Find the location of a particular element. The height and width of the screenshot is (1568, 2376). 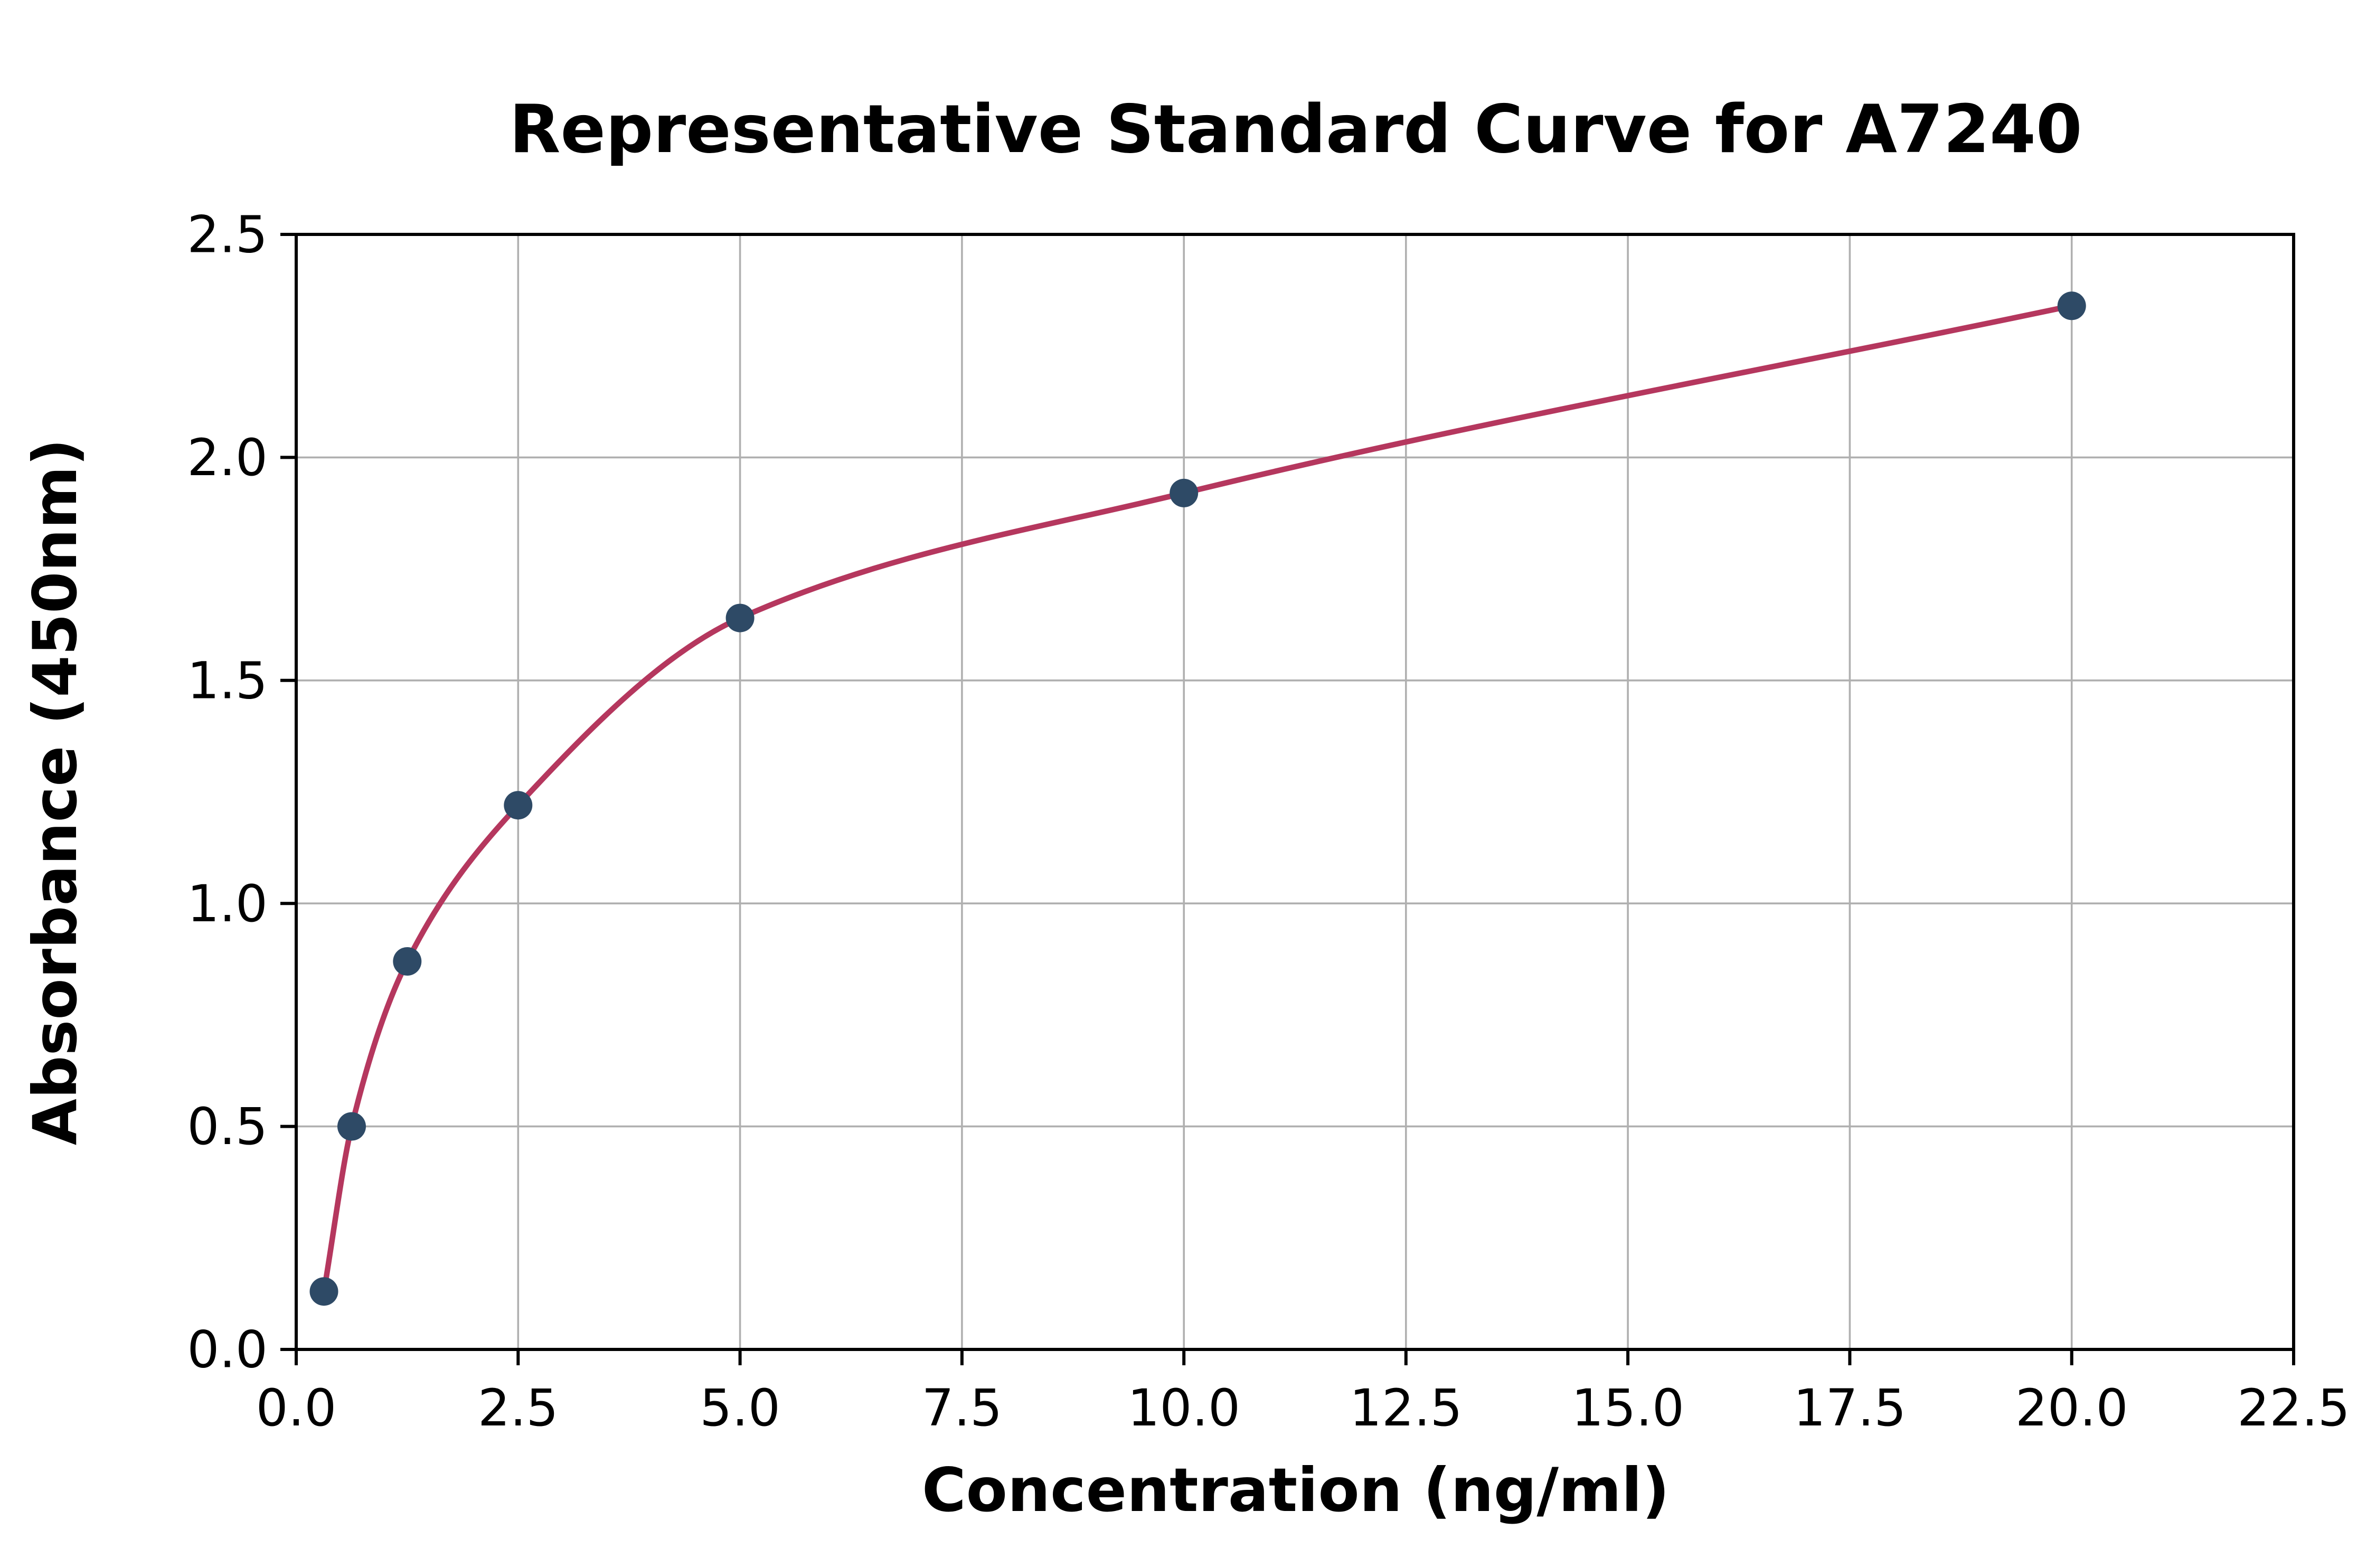

x-tick-label: 12.5 is located at coordinates (1406, 1408).